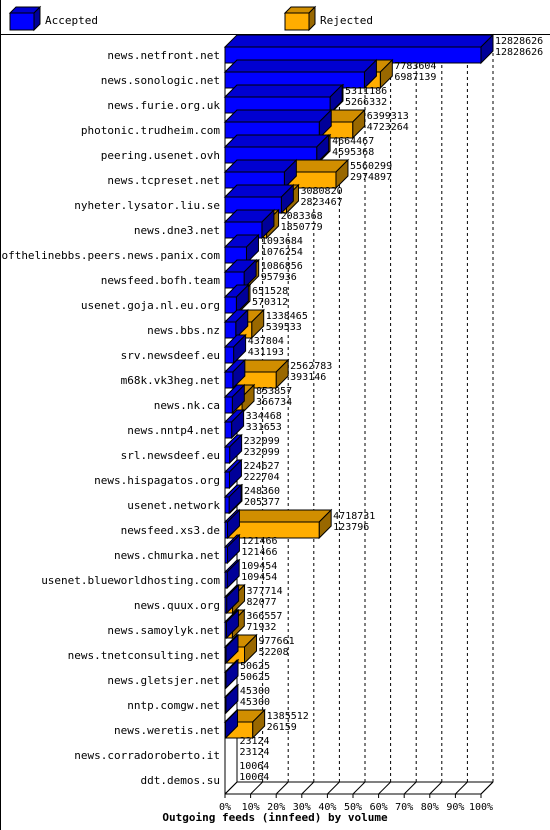 This screenshot has width=550, height=830. What do you see at coordinates (255, 702) in the screenshot?
I see `data-label-accepted: 45300` at bounding box center [255, 702].